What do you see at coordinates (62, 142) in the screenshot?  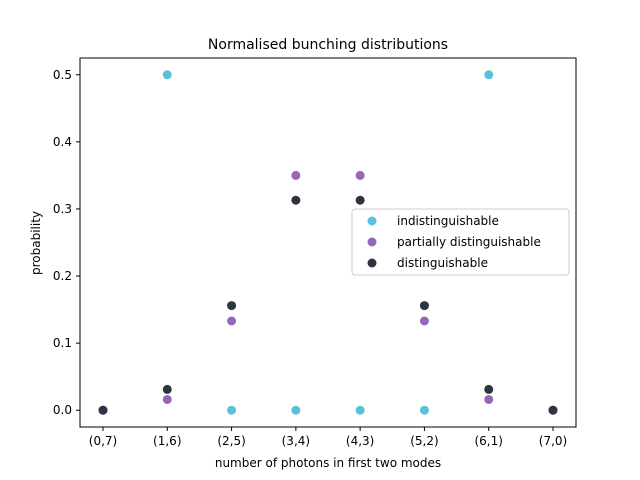 I see `y-tick-label: 0.4` at bounding box center [62, 142].